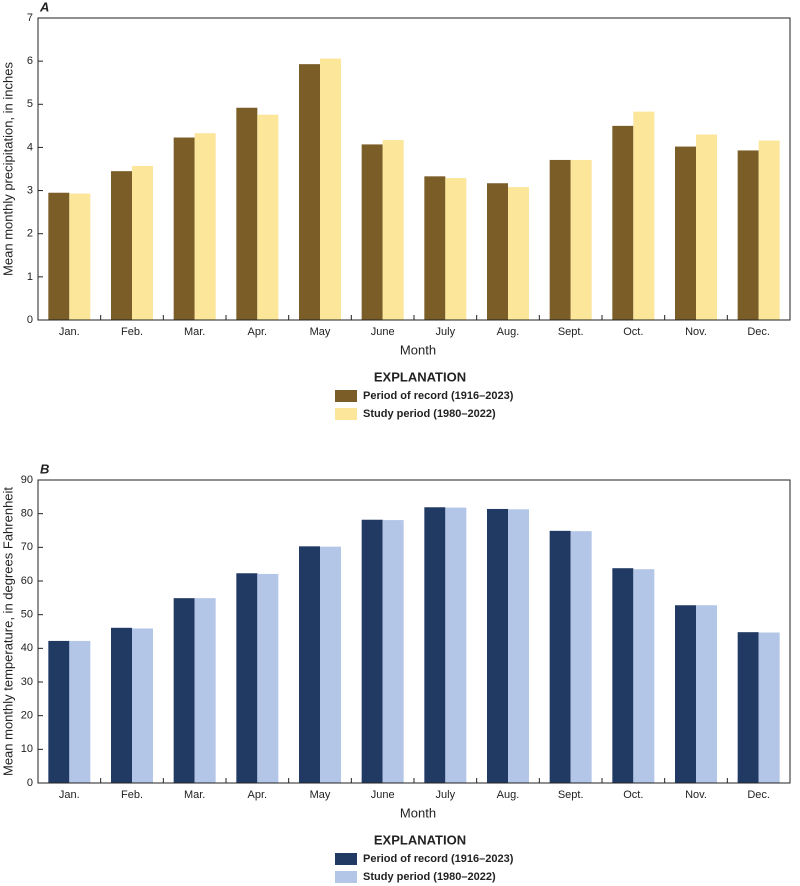 This screenshot has width=800, height=886. I want to click on panel-label: A, so click(44, 7).